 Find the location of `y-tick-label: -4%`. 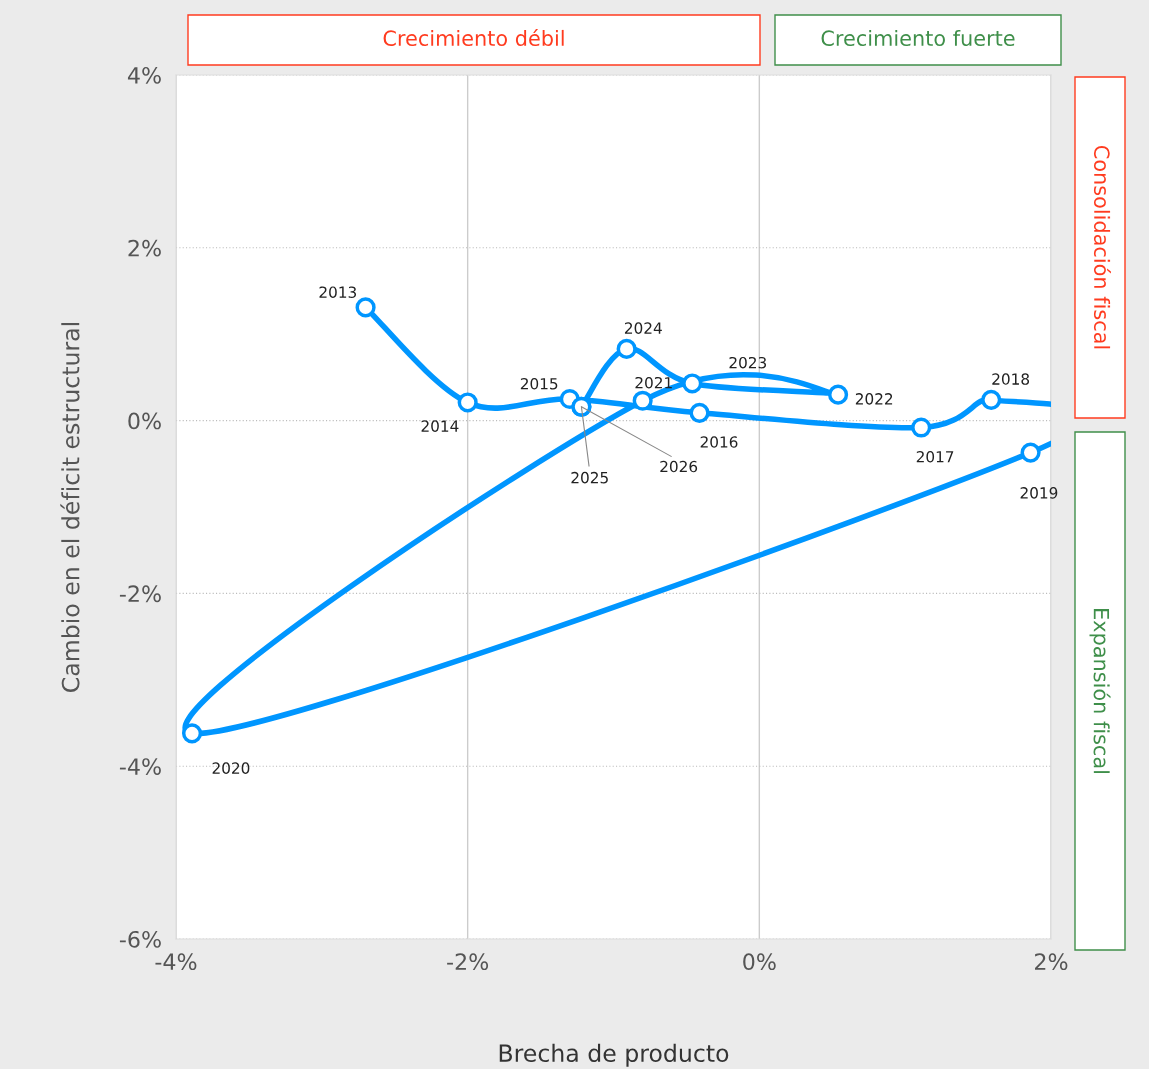

y-tick-label: -4% is located at coordinates (140, 766).